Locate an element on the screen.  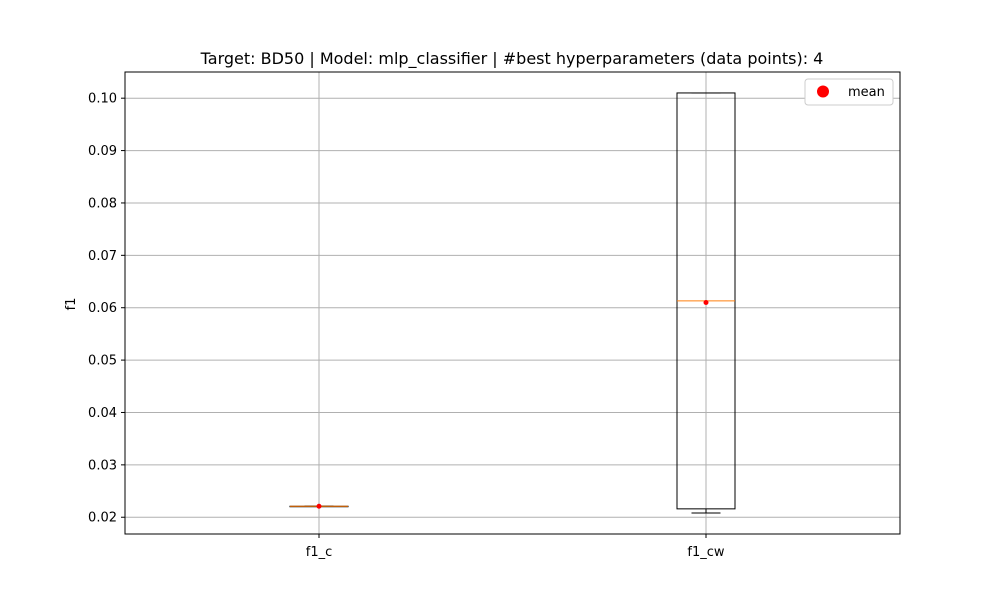
box-f1_cw is located at coordinates (706, 303).